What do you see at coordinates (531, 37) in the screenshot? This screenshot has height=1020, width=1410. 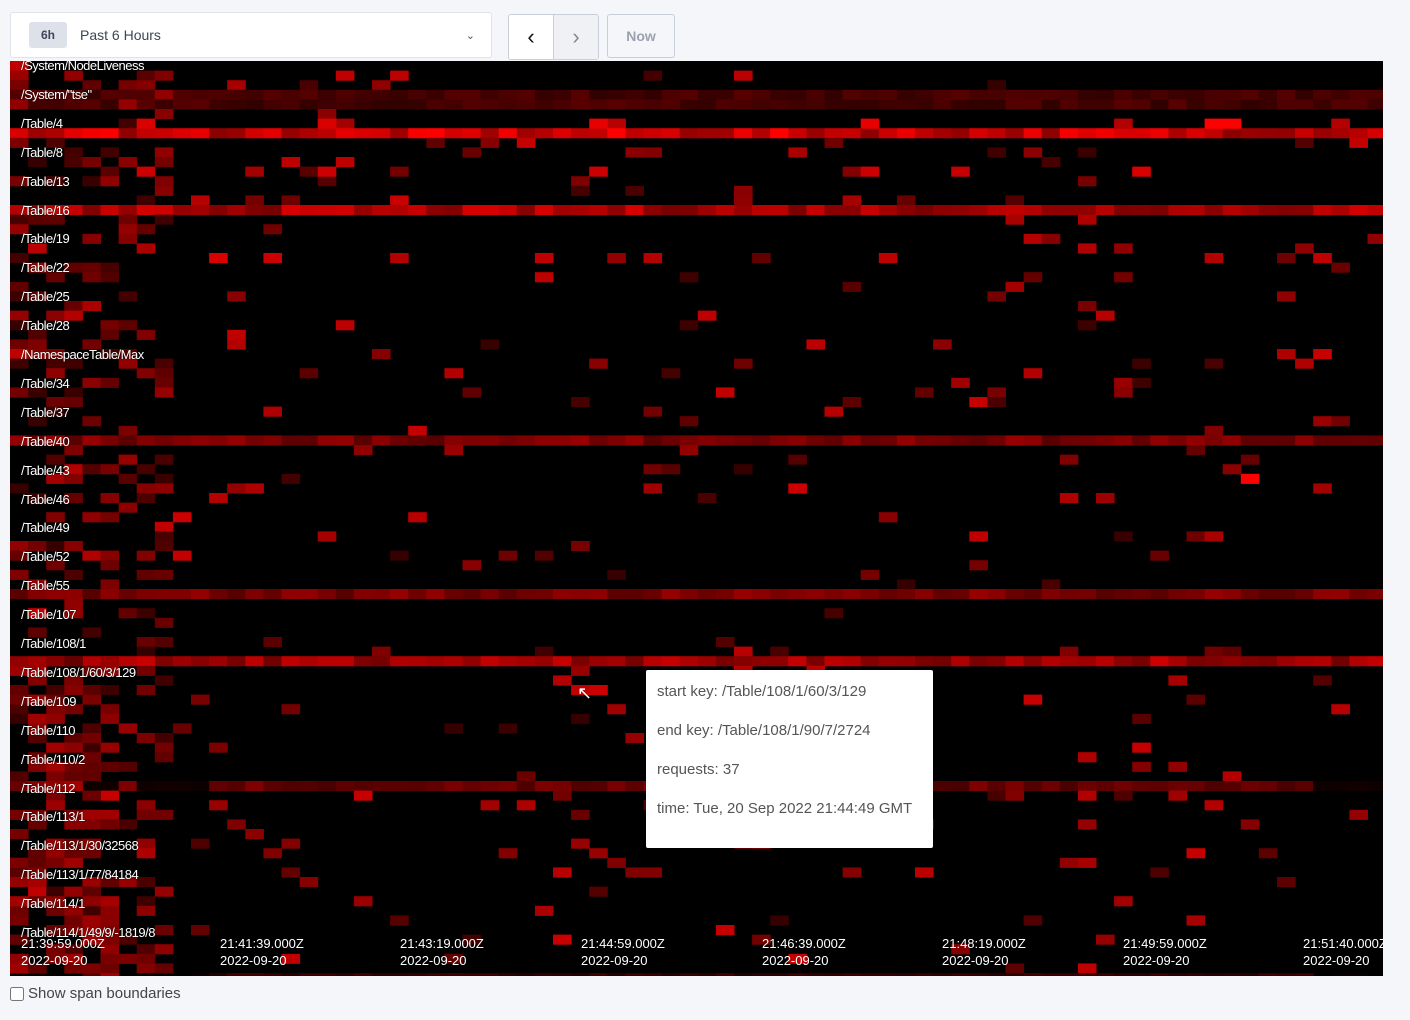 I see `previous-button: ‹` at bounding box center [531, 37].